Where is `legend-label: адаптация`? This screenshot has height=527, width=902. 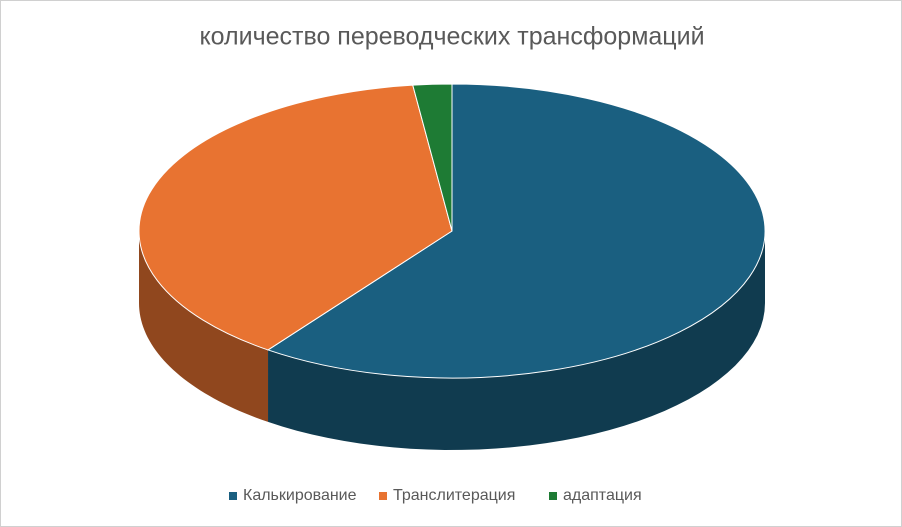
legend-label: адаптация is located at coordinates (602, 495).